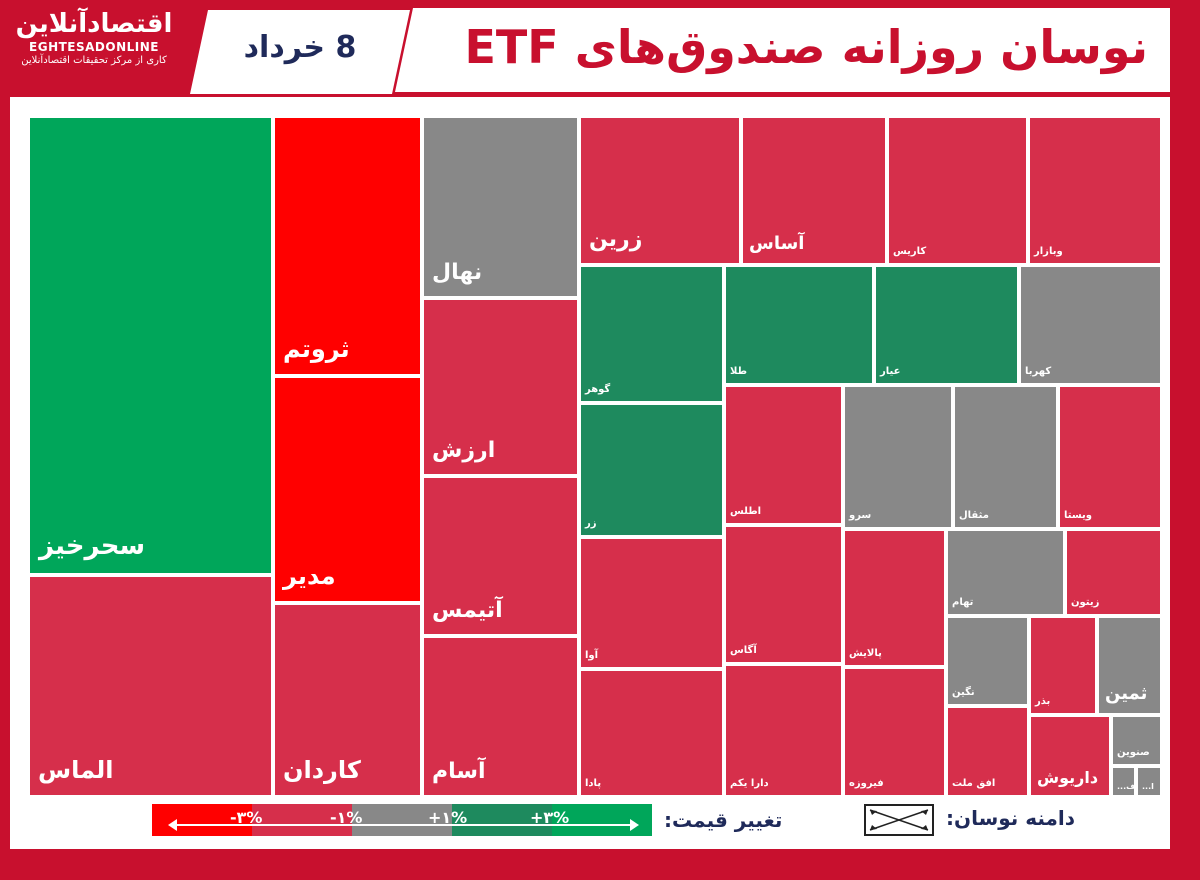  What do you see at coordinates (1063, 665) in the screenshot?
I see `treemap-tile: بذر` at bounding box center [1063, 665].